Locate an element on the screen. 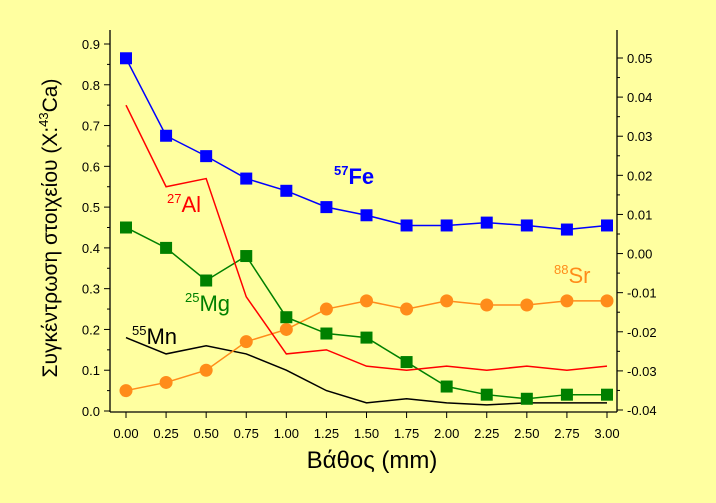  y2-tick-label: -0.01 is located at coordinates (642, 293).